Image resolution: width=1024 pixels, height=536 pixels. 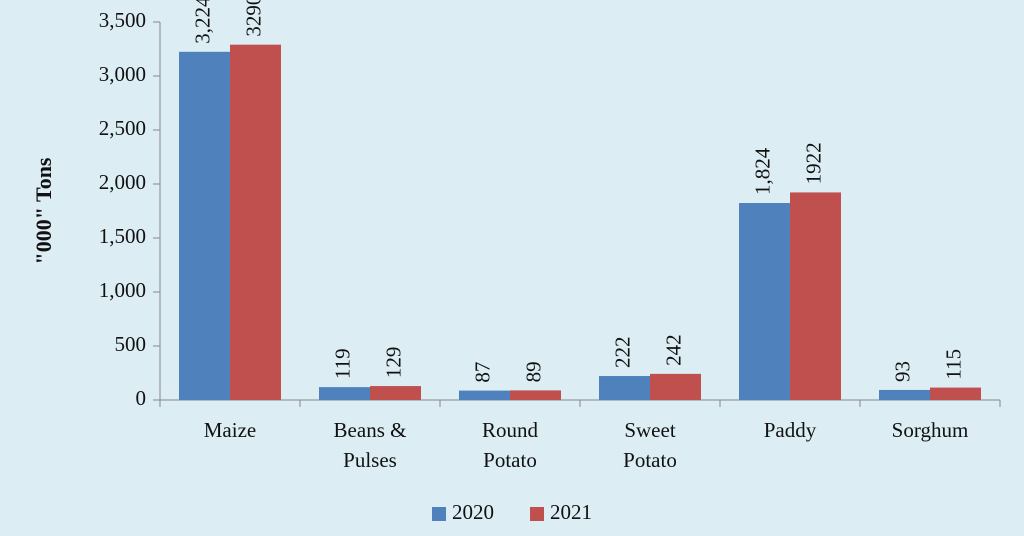 I want to click on y-tick-label: 2,500, so click(x=122, y=128).